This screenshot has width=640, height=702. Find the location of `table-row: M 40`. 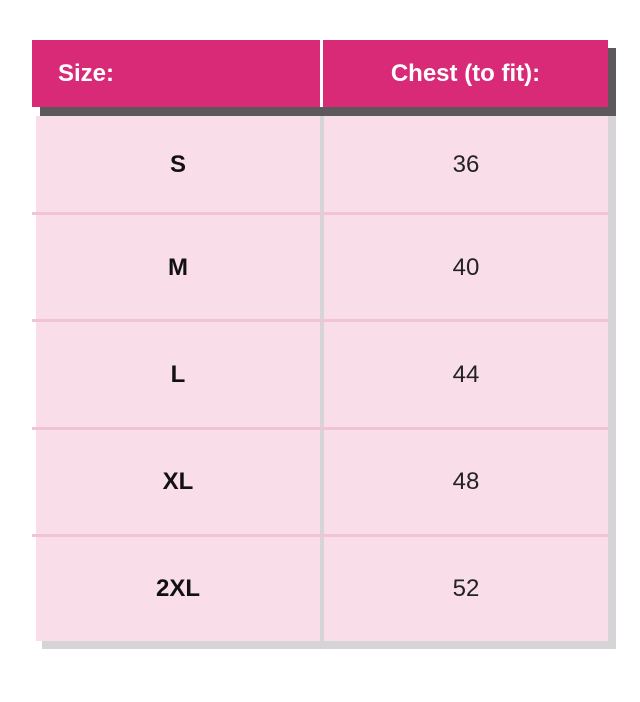

table-row: M 40 is located at coordinates (322, 267).